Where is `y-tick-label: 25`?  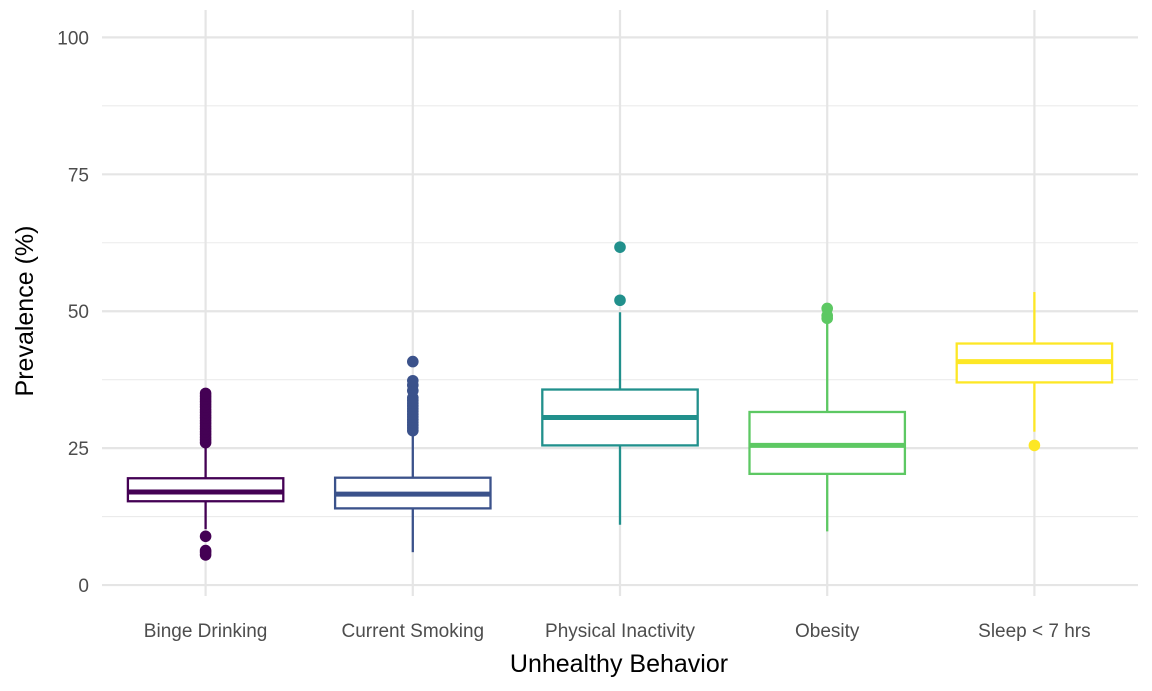
y-tick-label: 25 is located at coordinates (78, 449).